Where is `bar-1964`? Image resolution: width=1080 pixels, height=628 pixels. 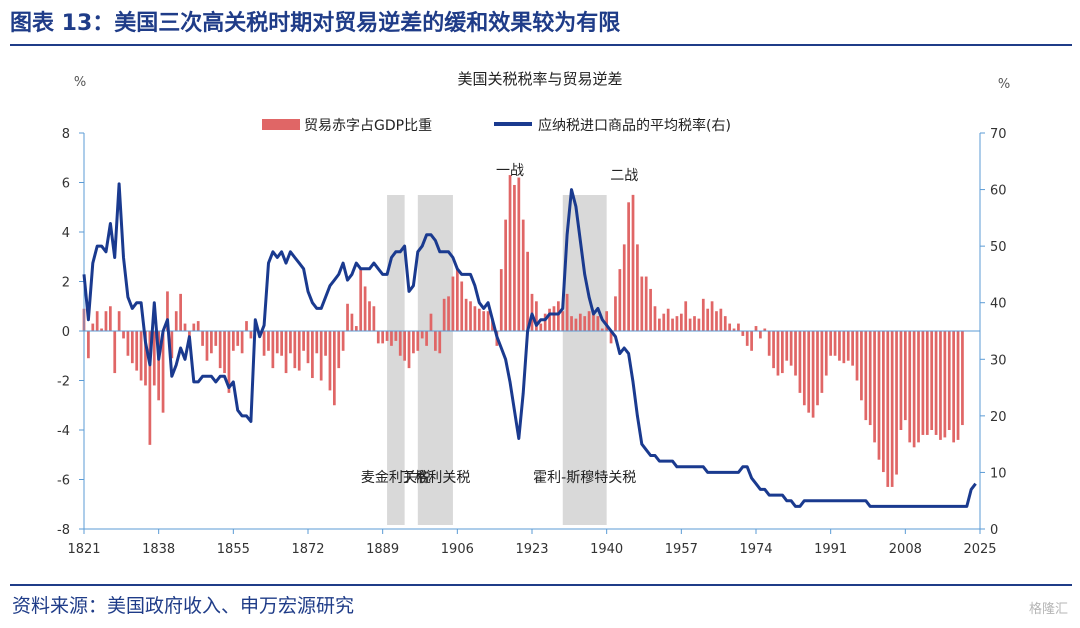
bar-1964 is located at coordinates (712, 316).